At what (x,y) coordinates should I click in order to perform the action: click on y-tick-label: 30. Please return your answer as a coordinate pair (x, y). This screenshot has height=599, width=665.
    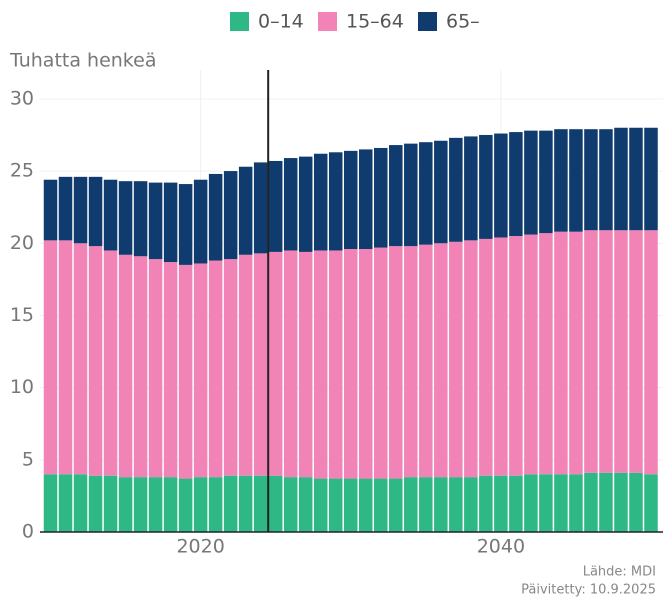
    Looking at the image, I should click on (22, 98).